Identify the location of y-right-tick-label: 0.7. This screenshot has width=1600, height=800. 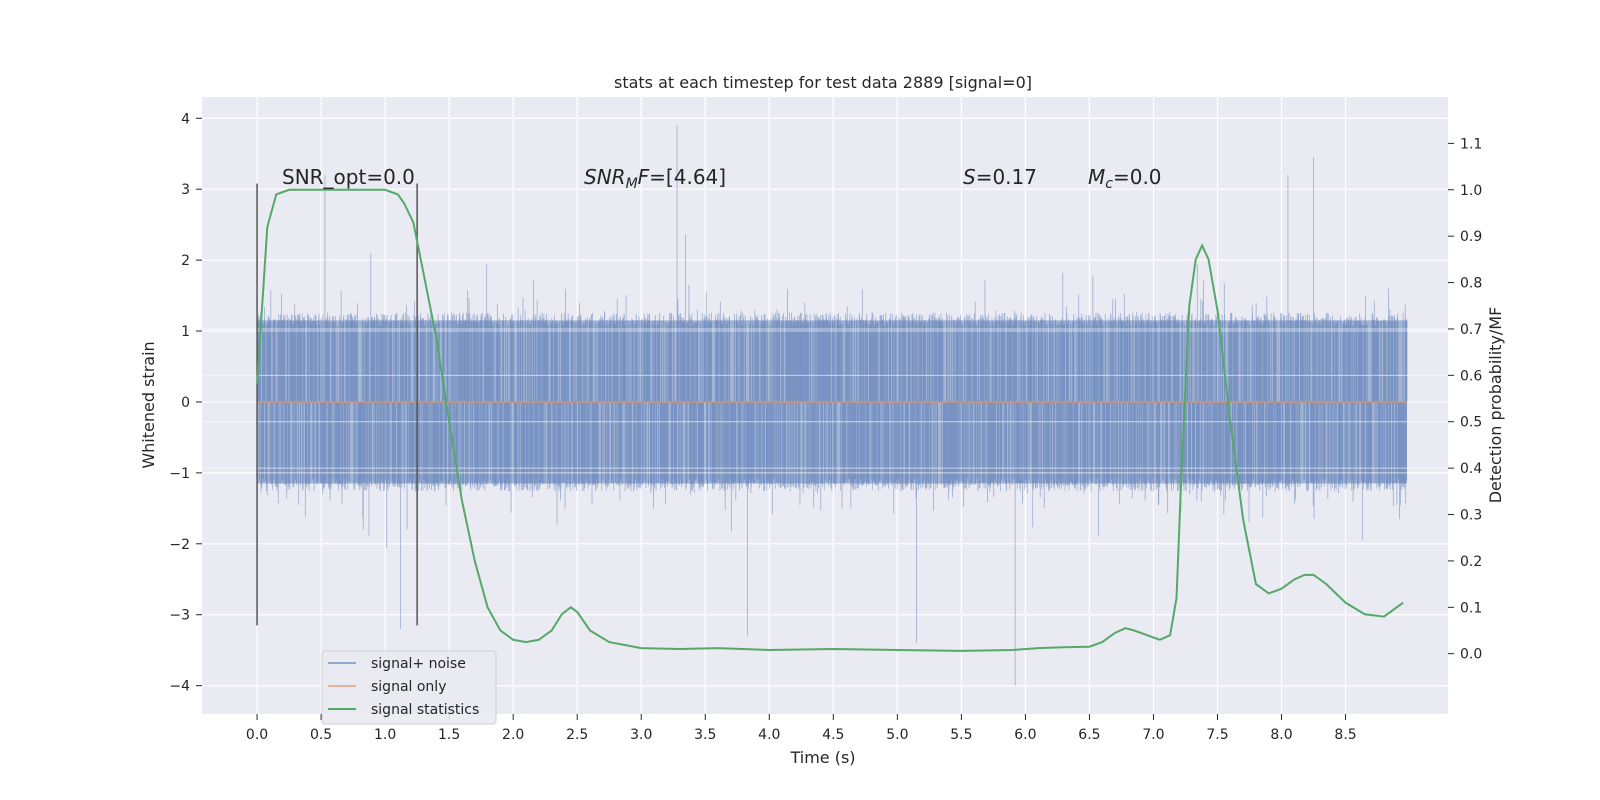
(1471, 330).